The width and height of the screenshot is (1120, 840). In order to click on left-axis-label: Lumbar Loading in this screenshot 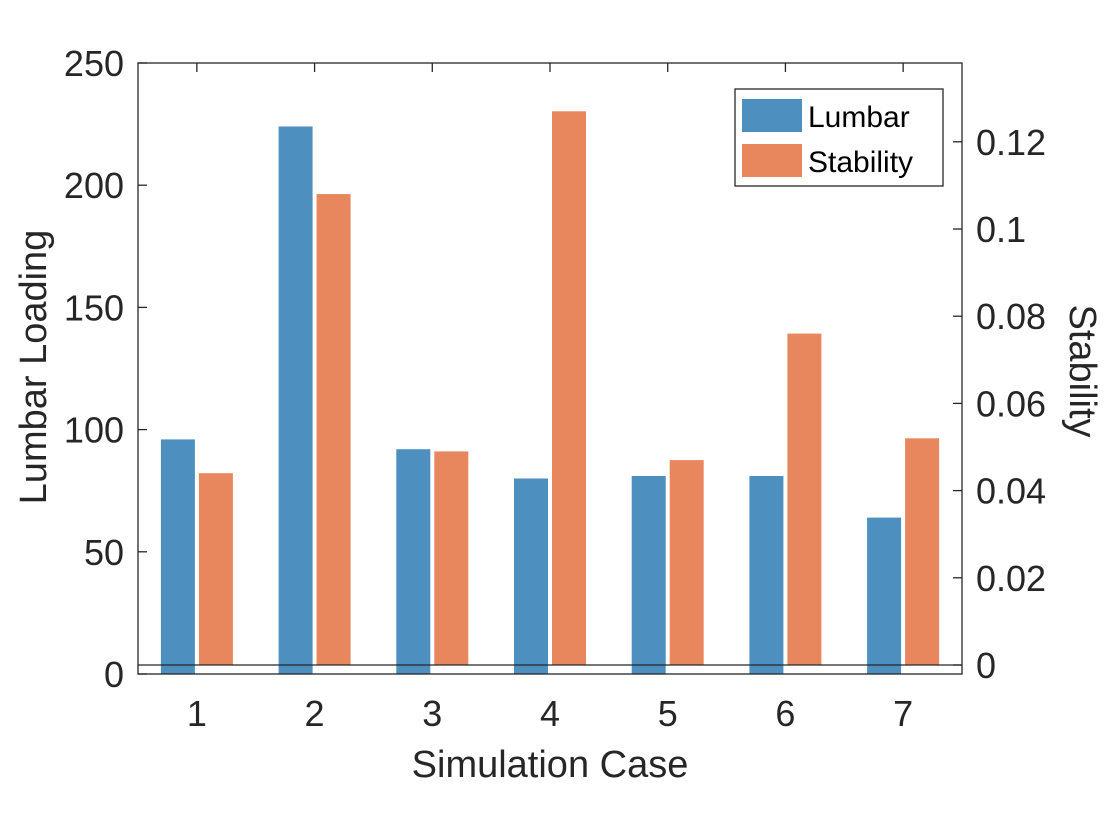, I will do `click(34, 367)`.